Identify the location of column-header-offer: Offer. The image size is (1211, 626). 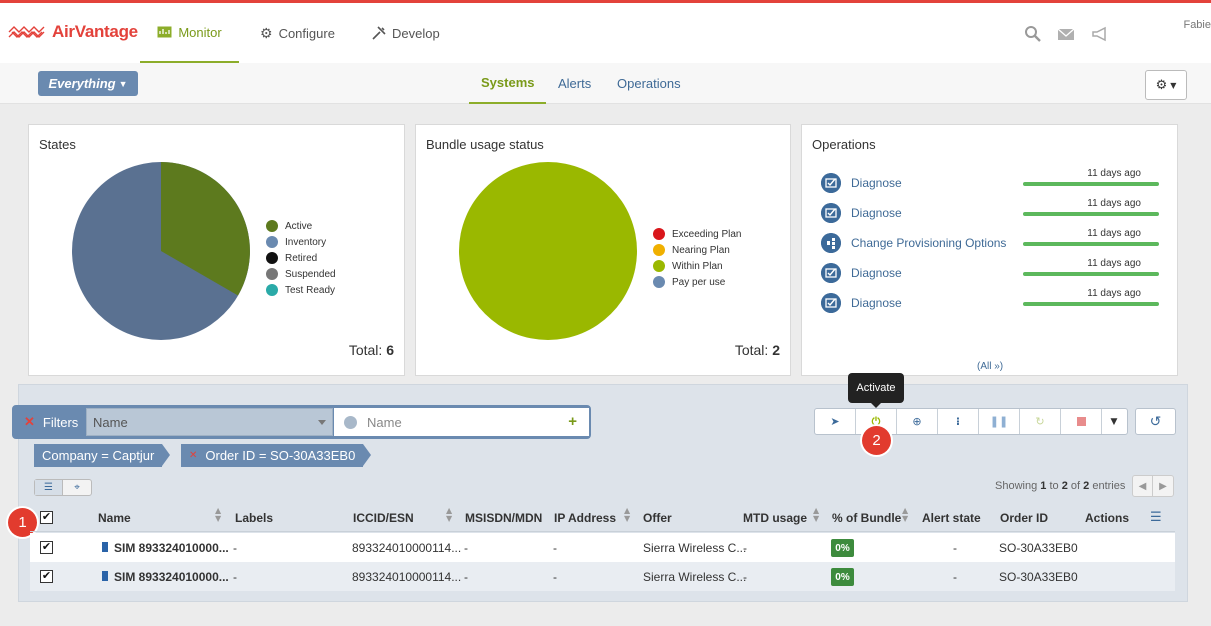
(657, 518).